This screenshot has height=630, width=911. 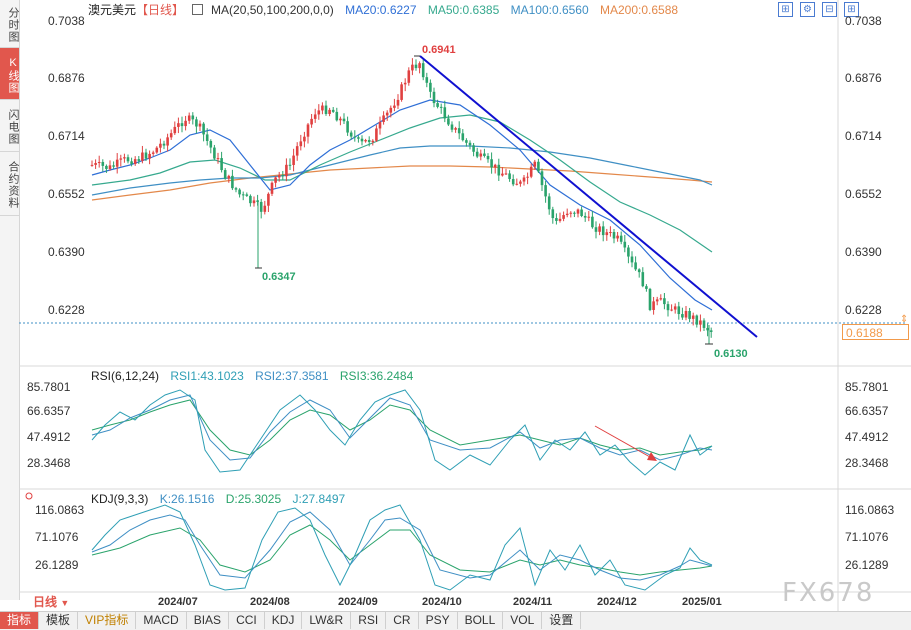 I want to click on zoom-in-icon: ⊞, so click(x=851, y=9).